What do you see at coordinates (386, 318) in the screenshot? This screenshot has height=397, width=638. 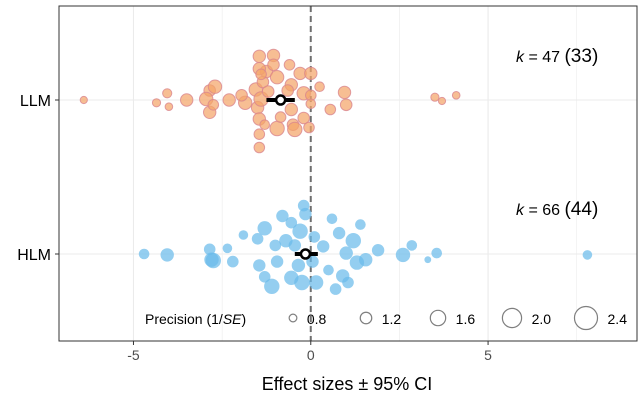 I see `precision-legend: Precision (1/SE) 0.8 1.2 1.6 2.0 2.4` at bounding box center [386, 318].